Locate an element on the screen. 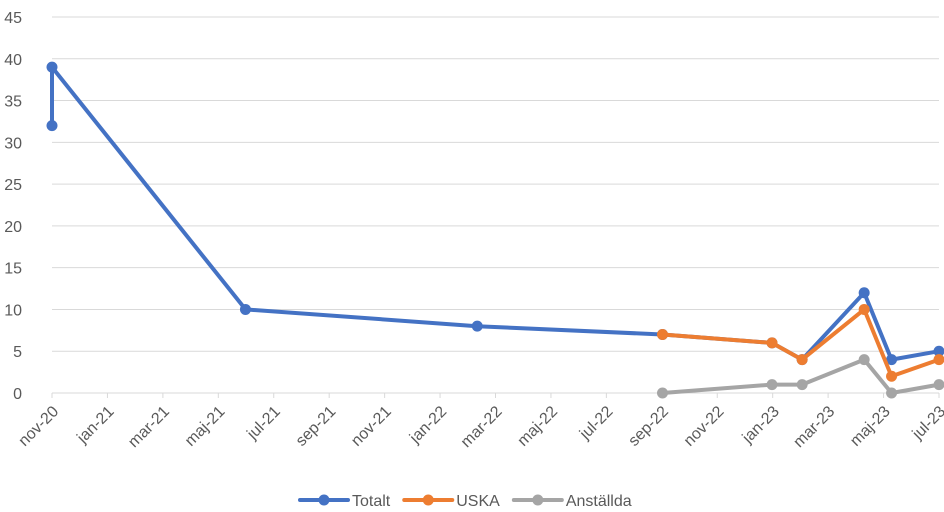 The width and height of the screenshot is (944, 512). legend-marker-anst-llda is located at coordinates (538, 500).